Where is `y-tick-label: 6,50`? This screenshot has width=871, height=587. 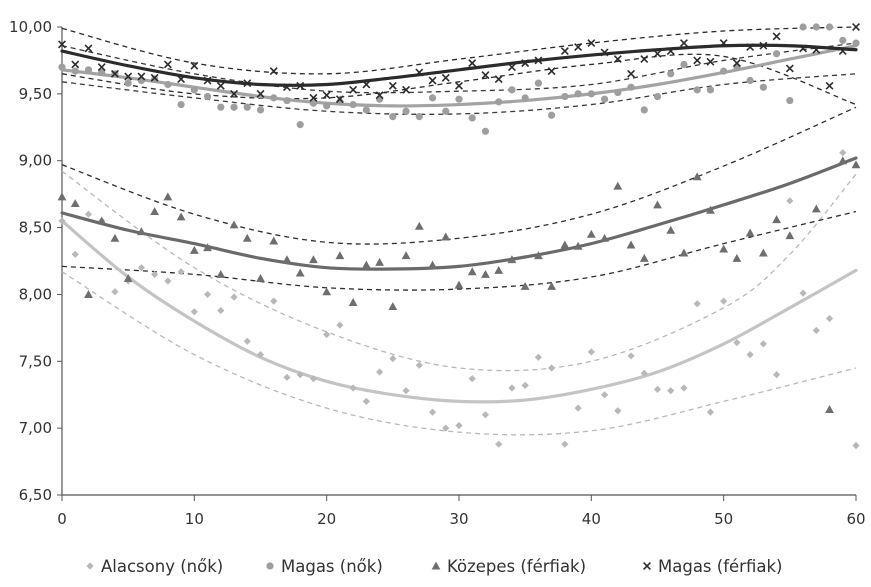
y-tick-label: 6,50 is located at coordinates (35, 495).